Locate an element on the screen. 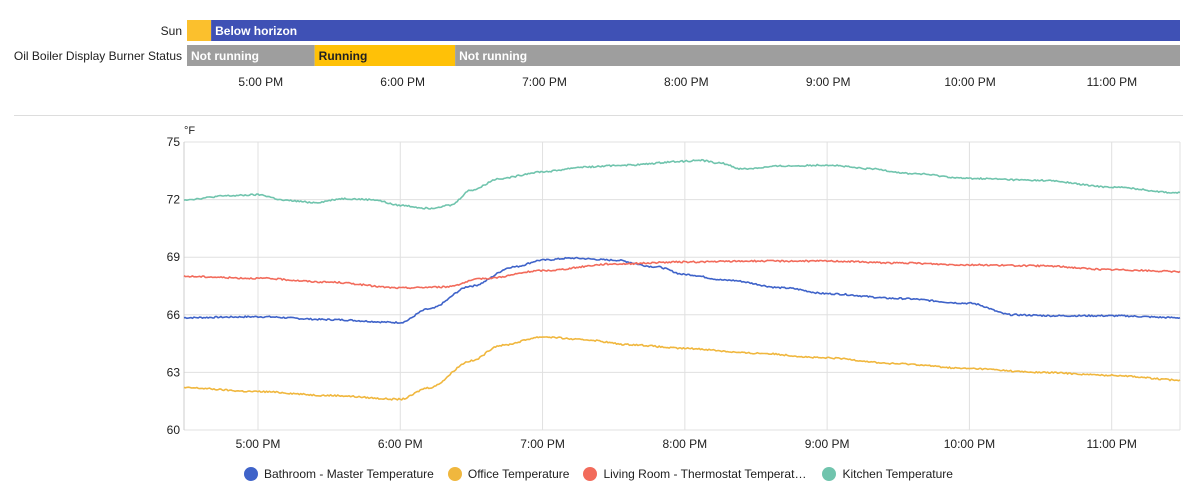 Image resolution: width=1197 pixels, height=490 pixels. x-tick-label: 10:00 PM is located at coordinates (969, 444).